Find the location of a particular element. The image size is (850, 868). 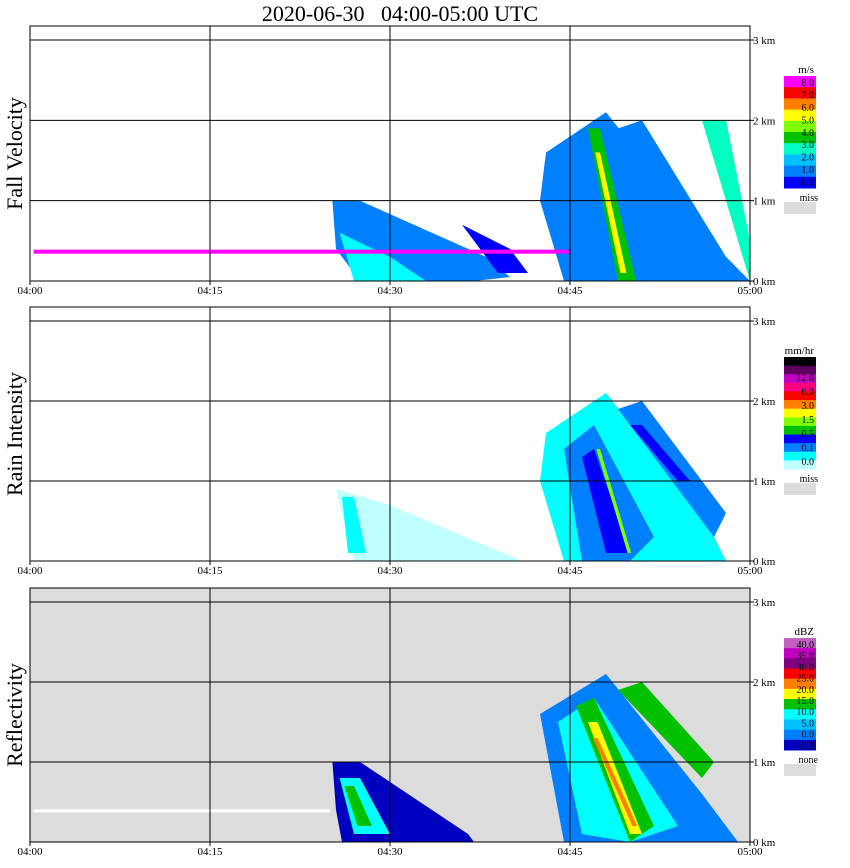

legend-label: 35.0 is located at coordinates (806, 656).